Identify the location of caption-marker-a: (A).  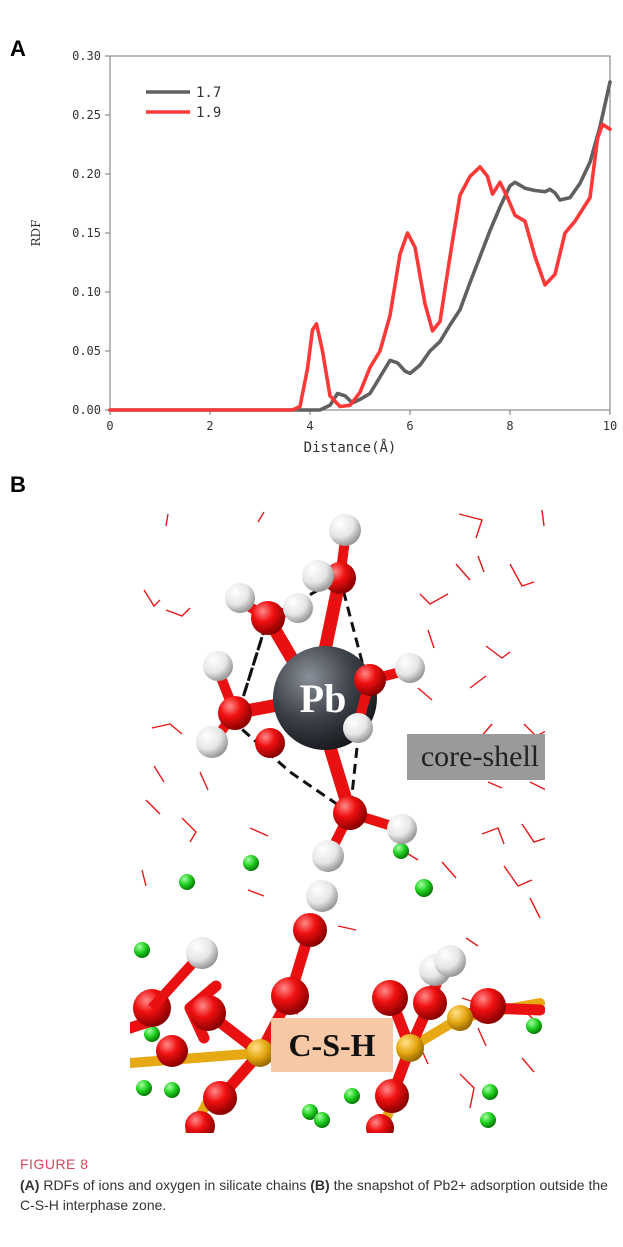
(30, 1185).